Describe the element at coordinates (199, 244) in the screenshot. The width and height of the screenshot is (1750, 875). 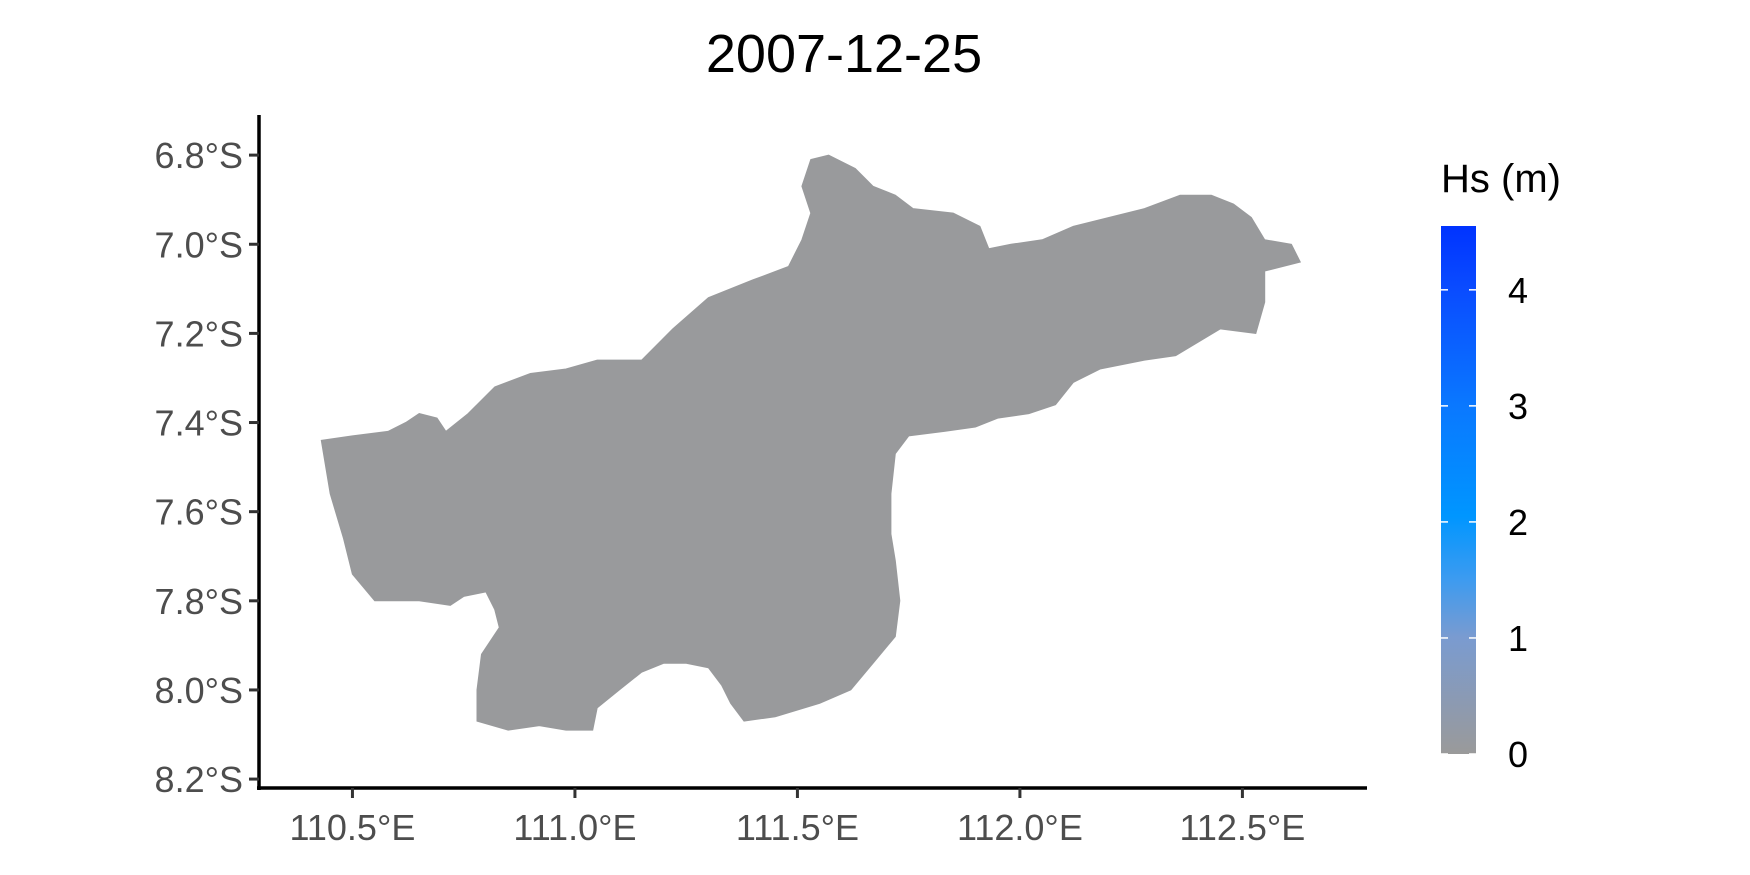
I see `y-tick-label: 7.0°S` at that location.